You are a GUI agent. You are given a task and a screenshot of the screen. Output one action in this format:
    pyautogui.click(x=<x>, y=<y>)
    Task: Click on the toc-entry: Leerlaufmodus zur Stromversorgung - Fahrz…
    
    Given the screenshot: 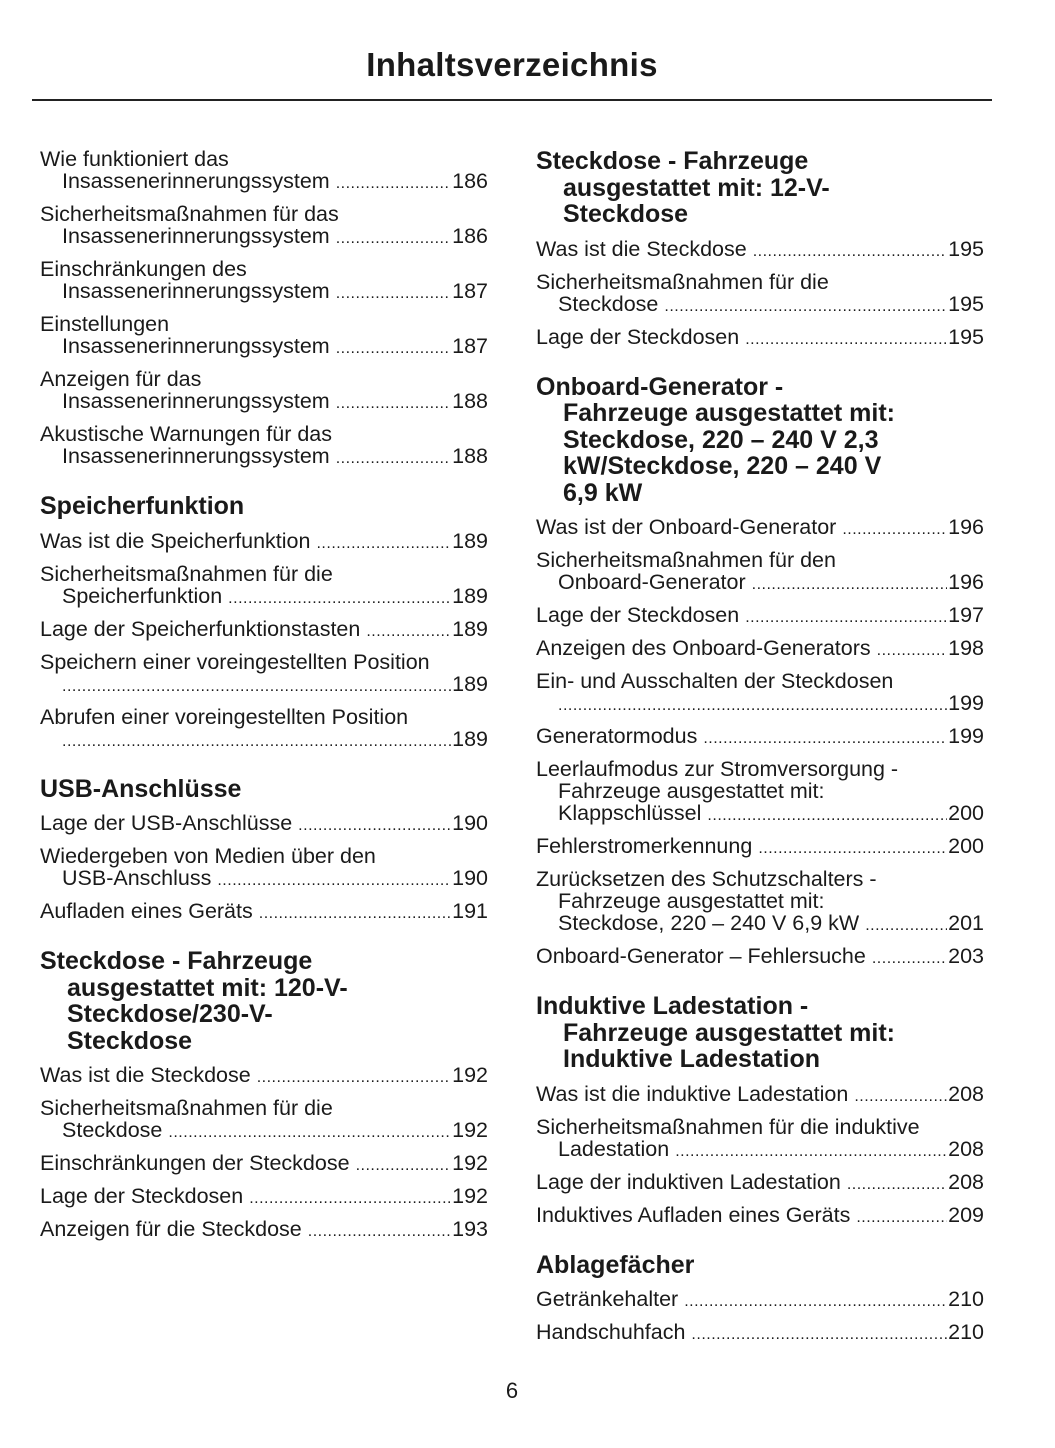 What is the action you would take?
    pyautogui.click(x=760, y=792)
    